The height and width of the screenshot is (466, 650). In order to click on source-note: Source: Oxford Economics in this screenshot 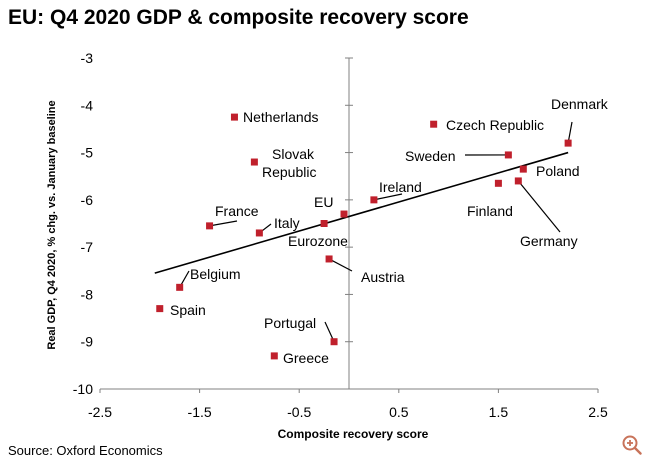, I will do `click(85, 450)`.